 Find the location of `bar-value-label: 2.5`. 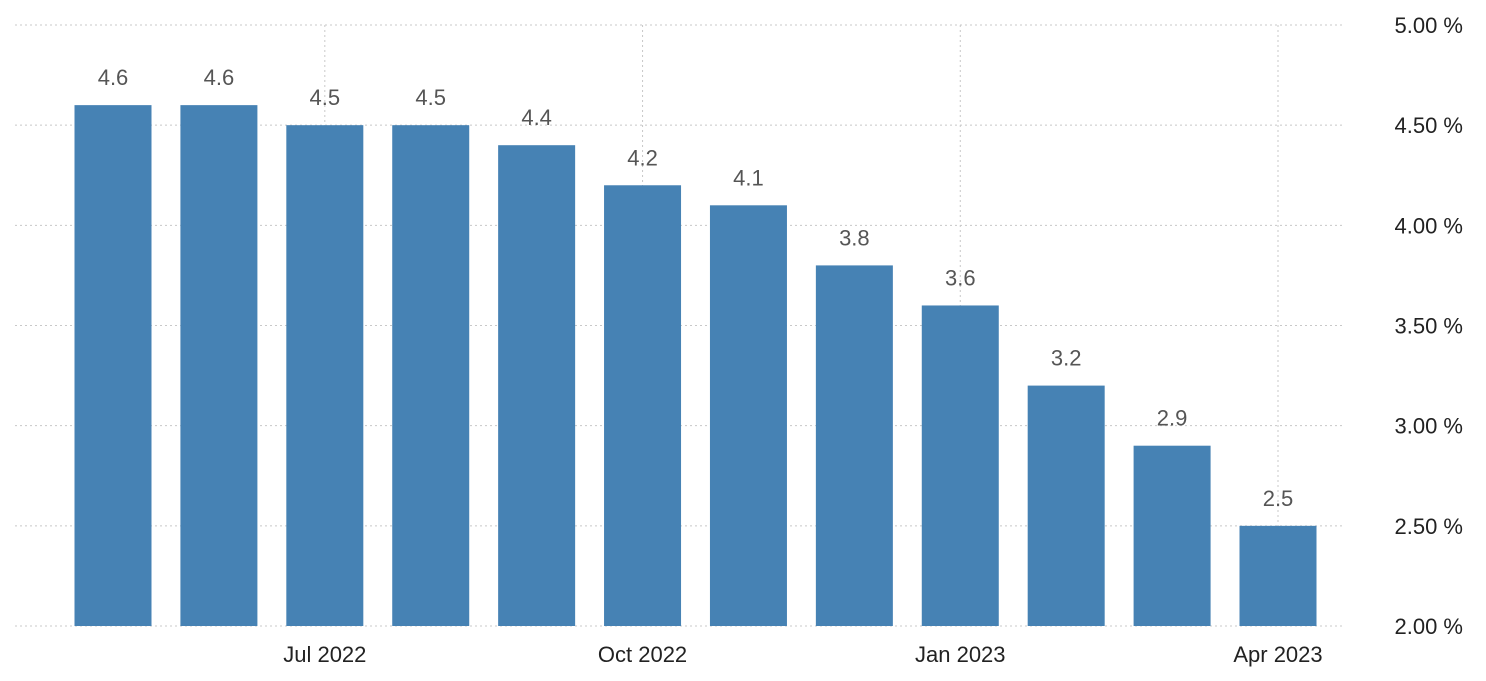

bar-value-label: 2.5 is located at coordinates (1278, 498).